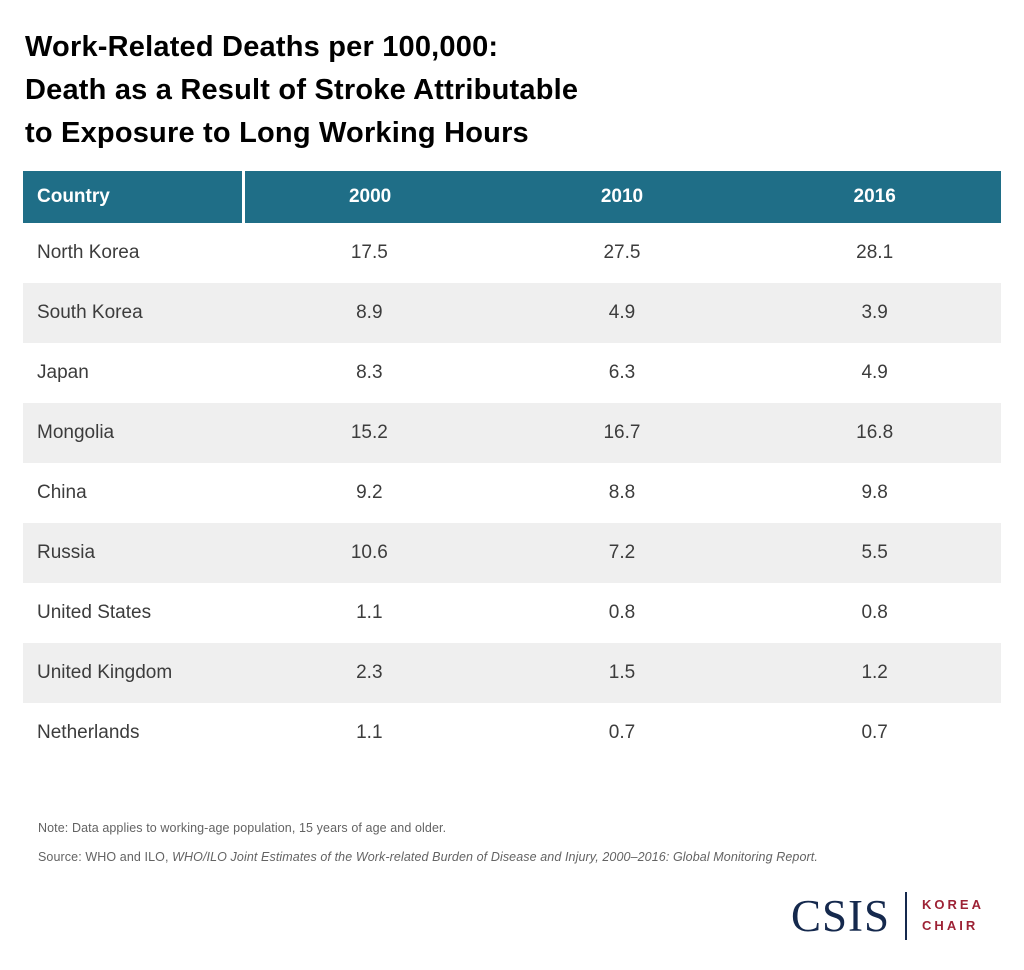 The width and height of the screenshot is (1024, 970). I want to click on program-line-2: CHAIR, so click(950, 925).